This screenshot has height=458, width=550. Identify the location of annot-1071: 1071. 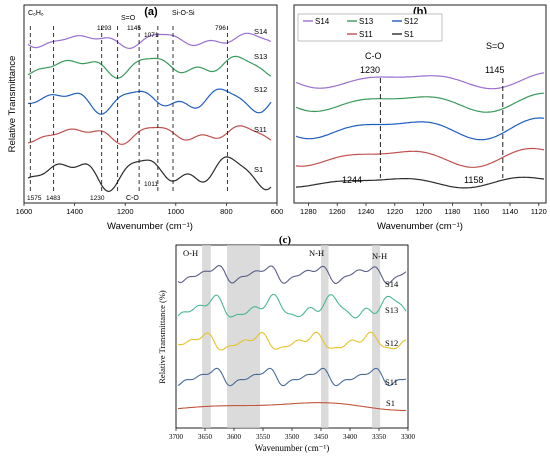
(151, 35).